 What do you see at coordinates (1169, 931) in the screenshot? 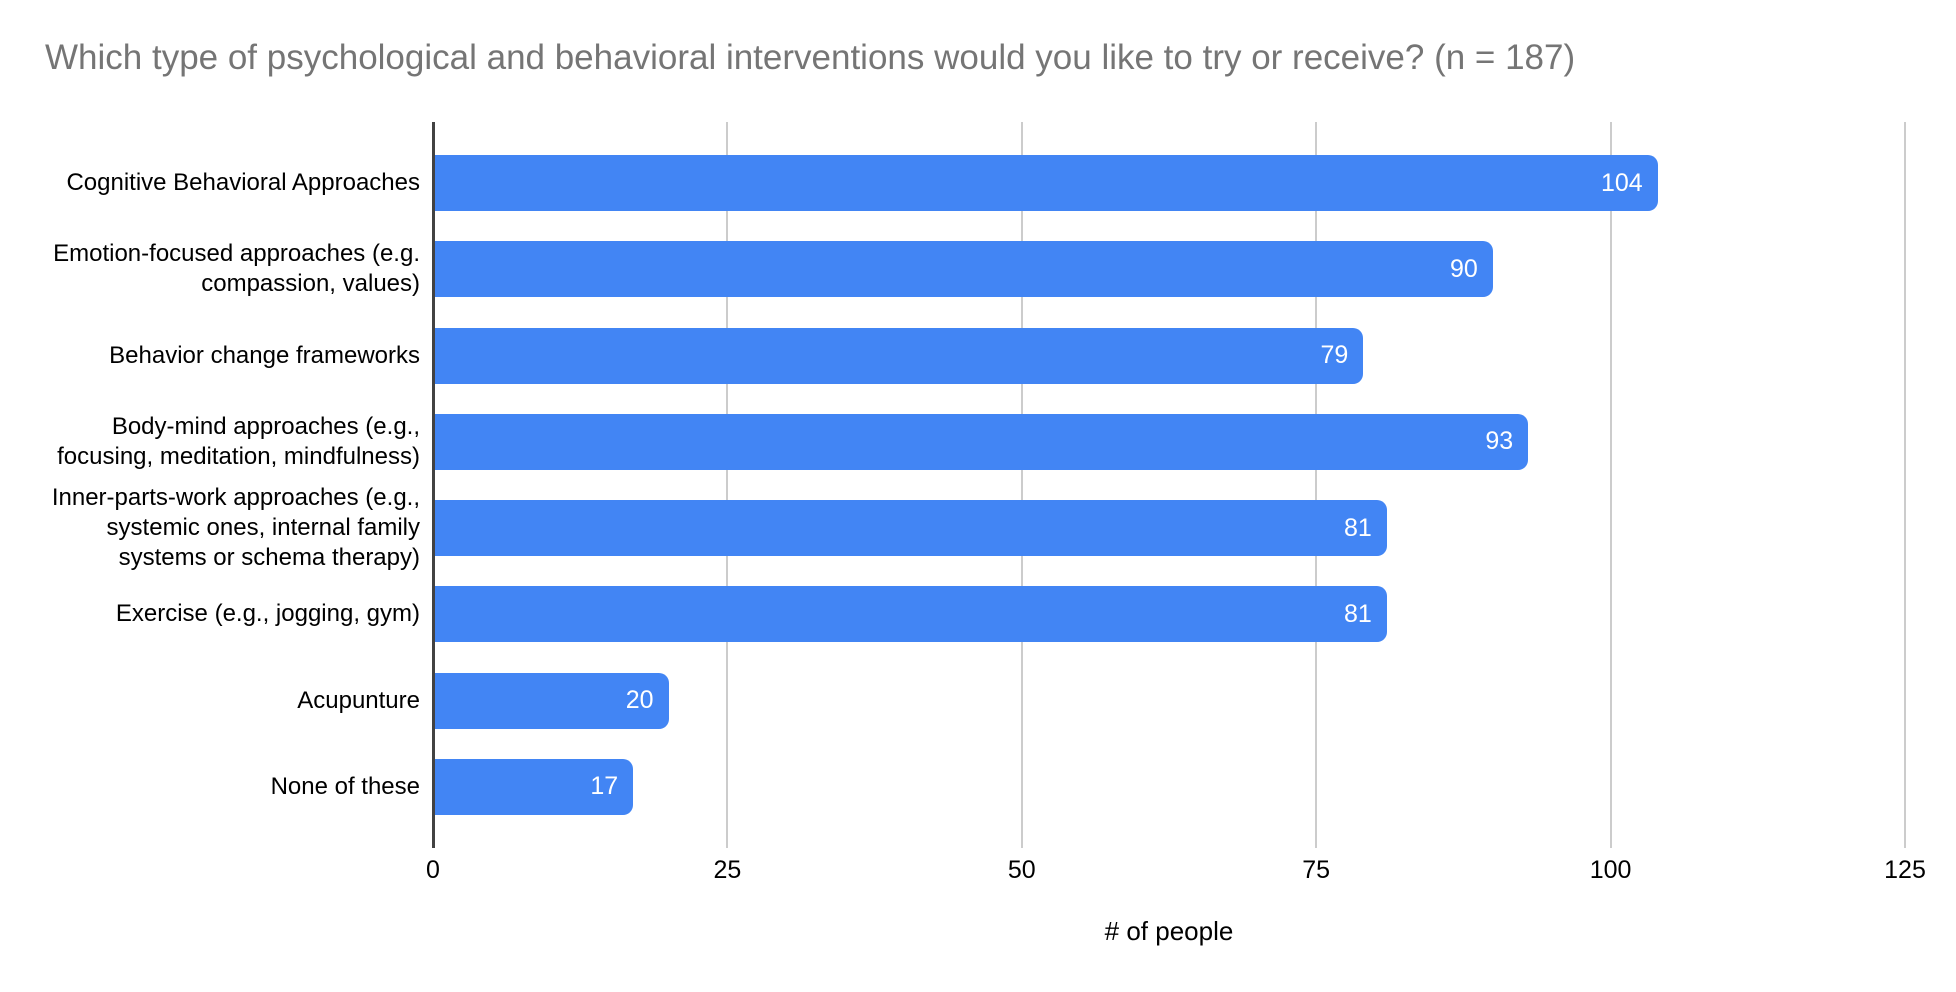
I see `x-axis-title: # of people` at bounding box center [1169, 931].